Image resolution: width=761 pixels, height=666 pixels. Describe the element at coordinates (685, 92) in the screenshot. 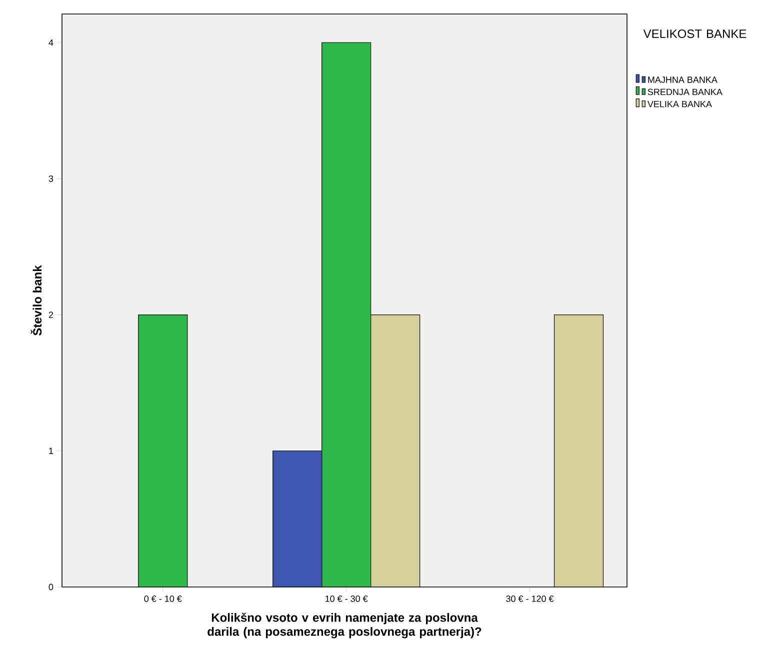

I see `legend-label: SREDNJA BANKA` at that location.